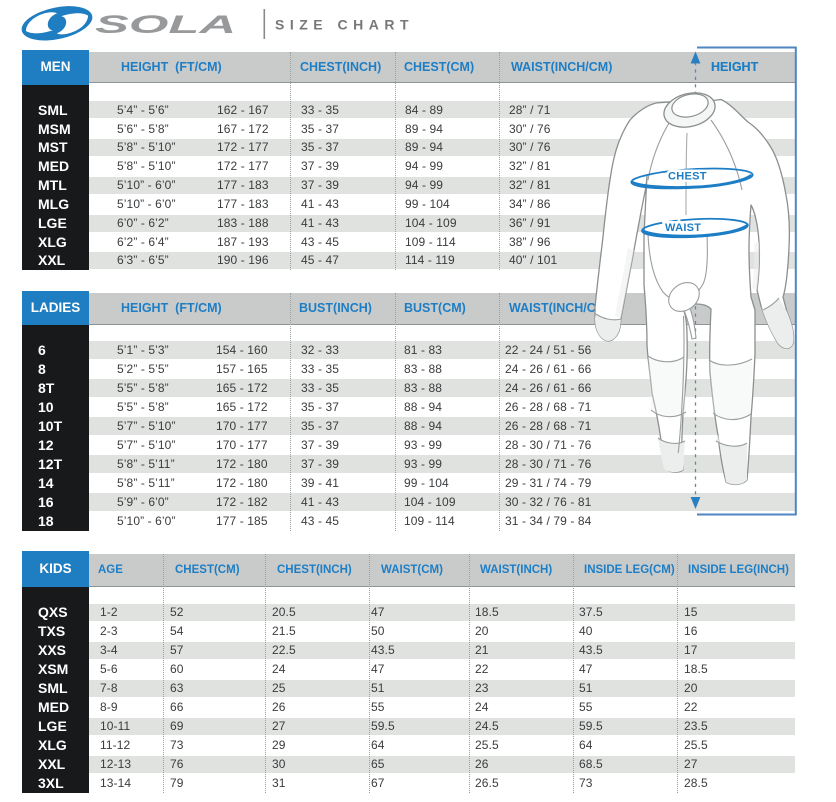  Describe the element at coordinates (687, 177) in the screenshot. I see `svg-text: CHEST` at that location.